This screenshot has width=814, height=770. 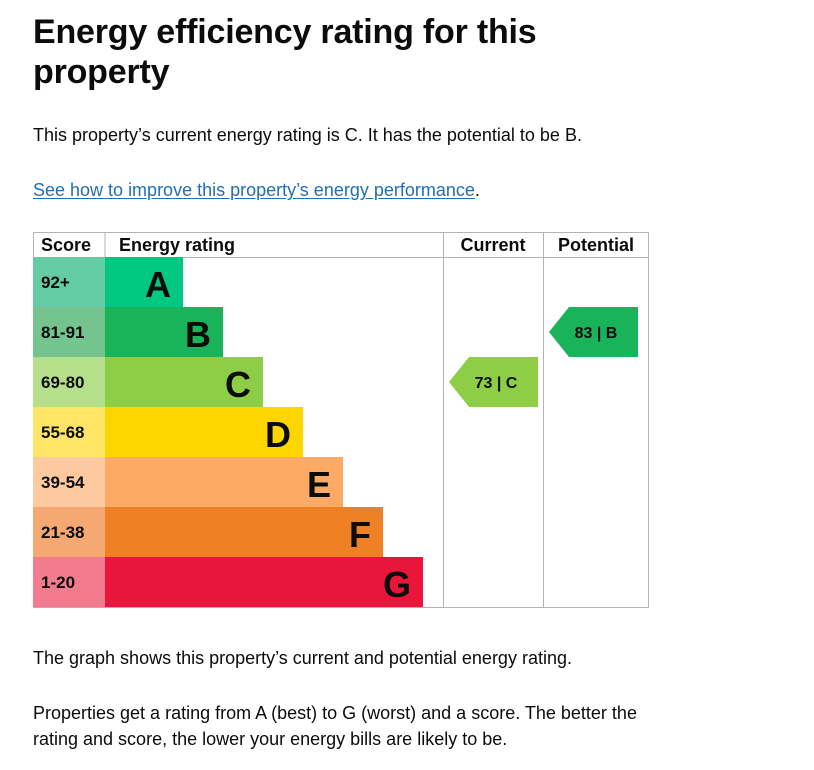 I want to click on band-bar-f, so click(x=244, y=532).